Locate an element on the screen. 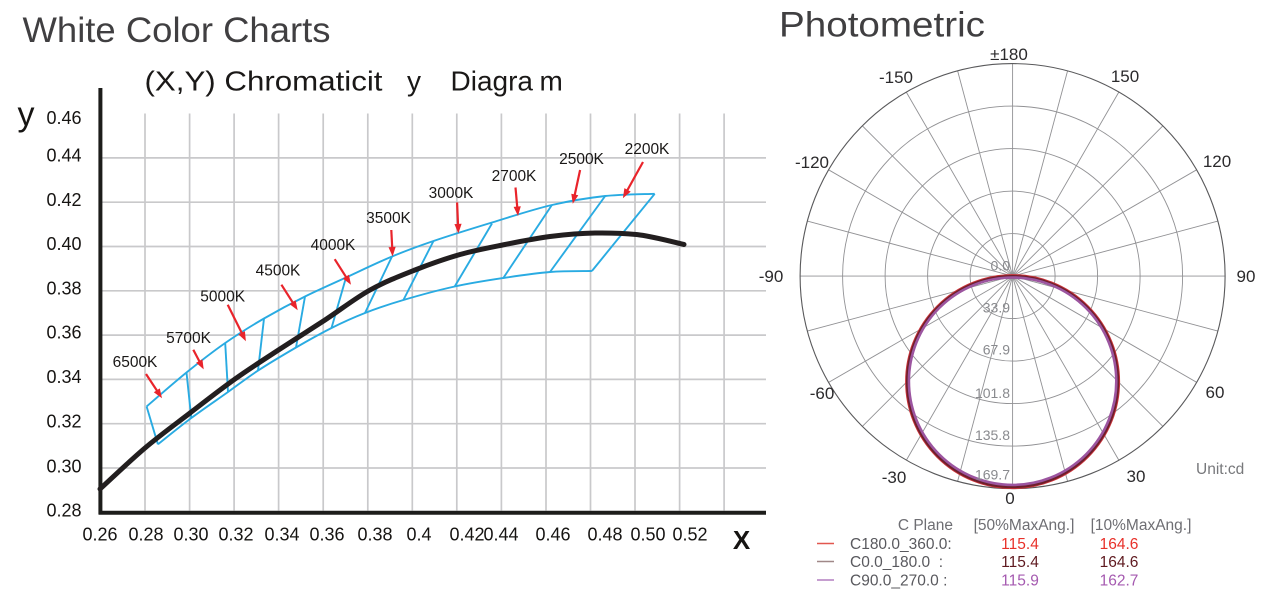  svg-text: 4000K is located at coordinates (333, 245).